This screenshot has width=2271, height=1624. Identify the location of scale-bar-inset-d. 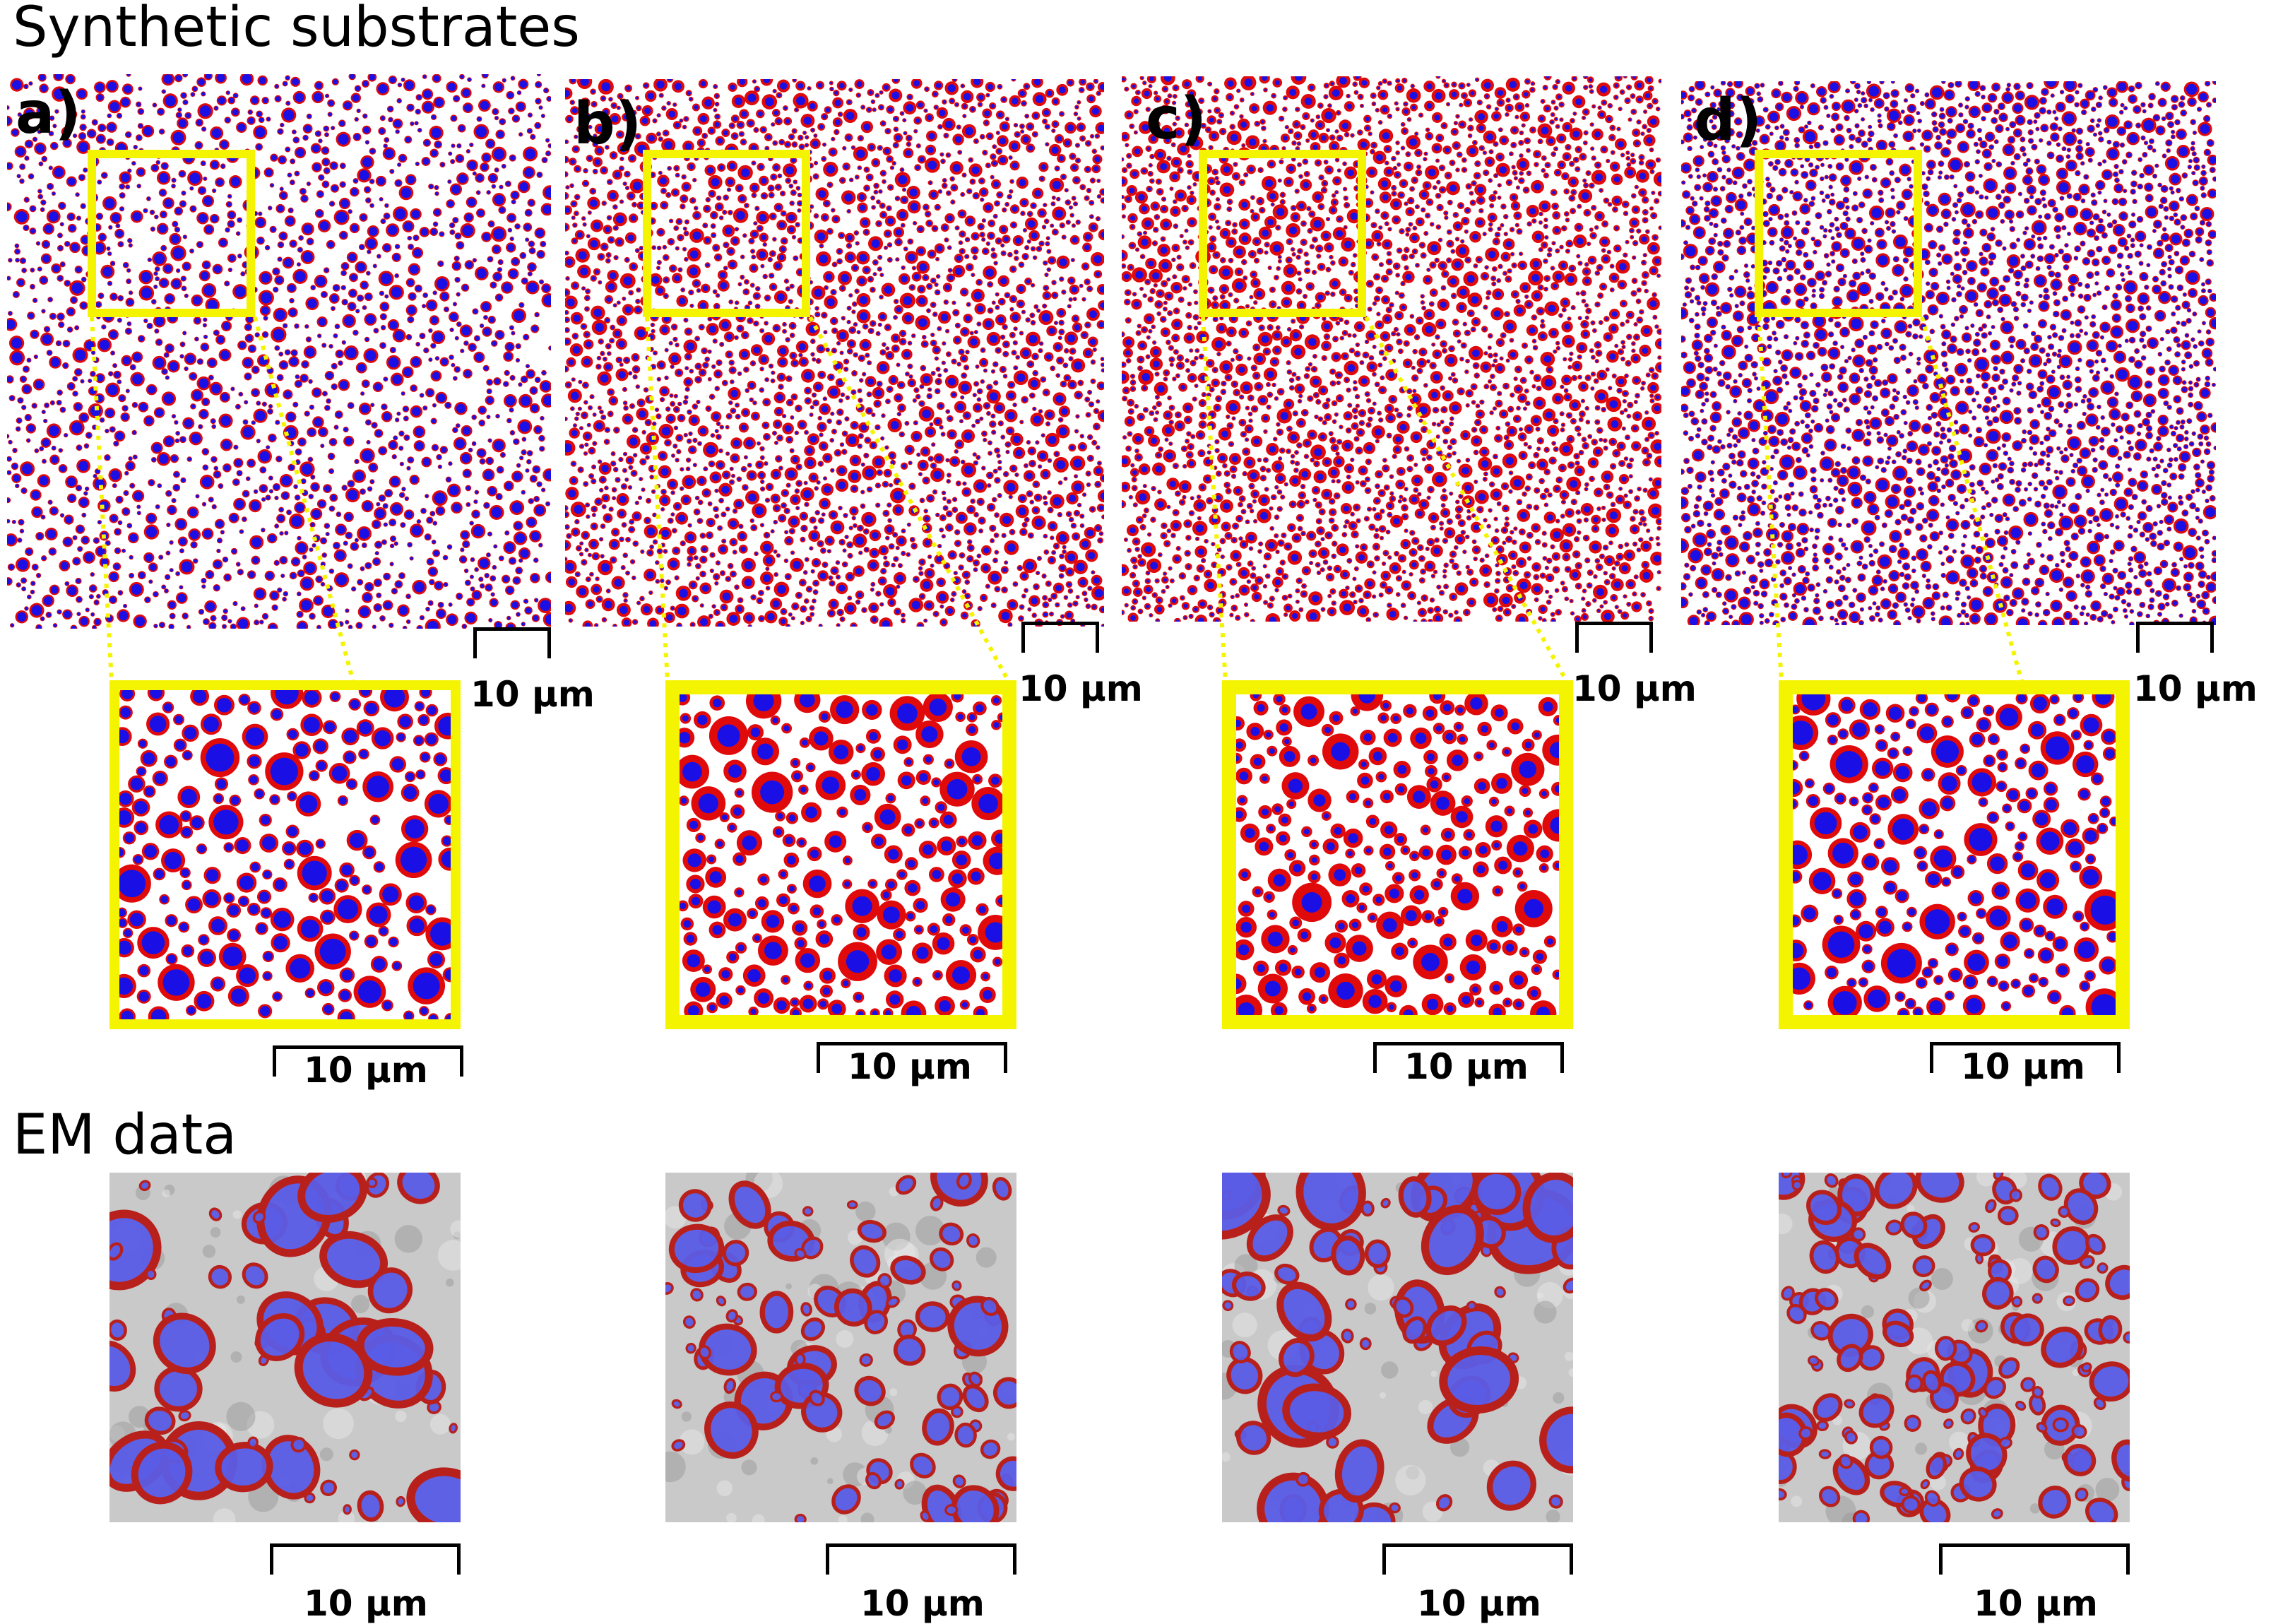
(2025, 1057).